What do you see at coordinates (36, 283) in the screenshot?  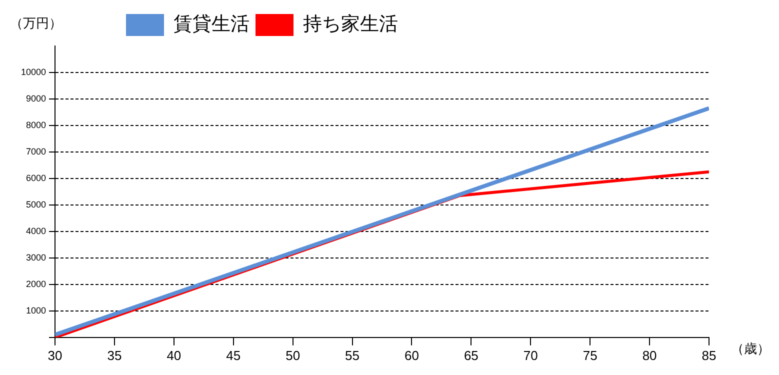 I see `y-tick-label: 2000` at bounding box center [36, 283].